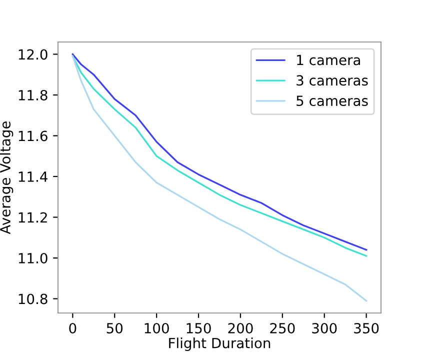 The height and width of the screenshot is (353, 423). I want to click on legend-label: 1 camera, so click(328, 60).